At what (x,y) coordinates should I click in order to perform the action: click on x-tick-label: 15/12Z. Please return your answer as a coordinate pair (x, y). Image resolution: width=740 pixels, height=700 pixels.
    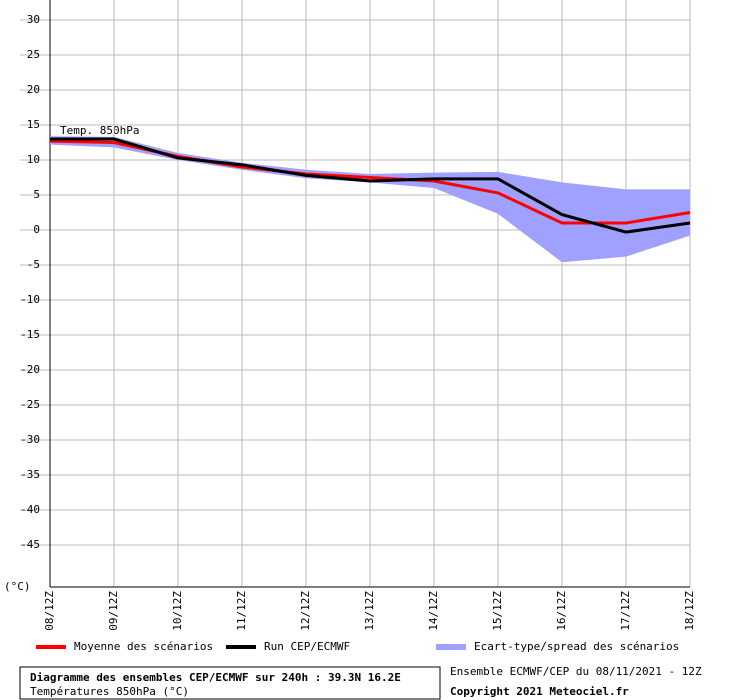
    Looking at the image, I should click on (497, 611).